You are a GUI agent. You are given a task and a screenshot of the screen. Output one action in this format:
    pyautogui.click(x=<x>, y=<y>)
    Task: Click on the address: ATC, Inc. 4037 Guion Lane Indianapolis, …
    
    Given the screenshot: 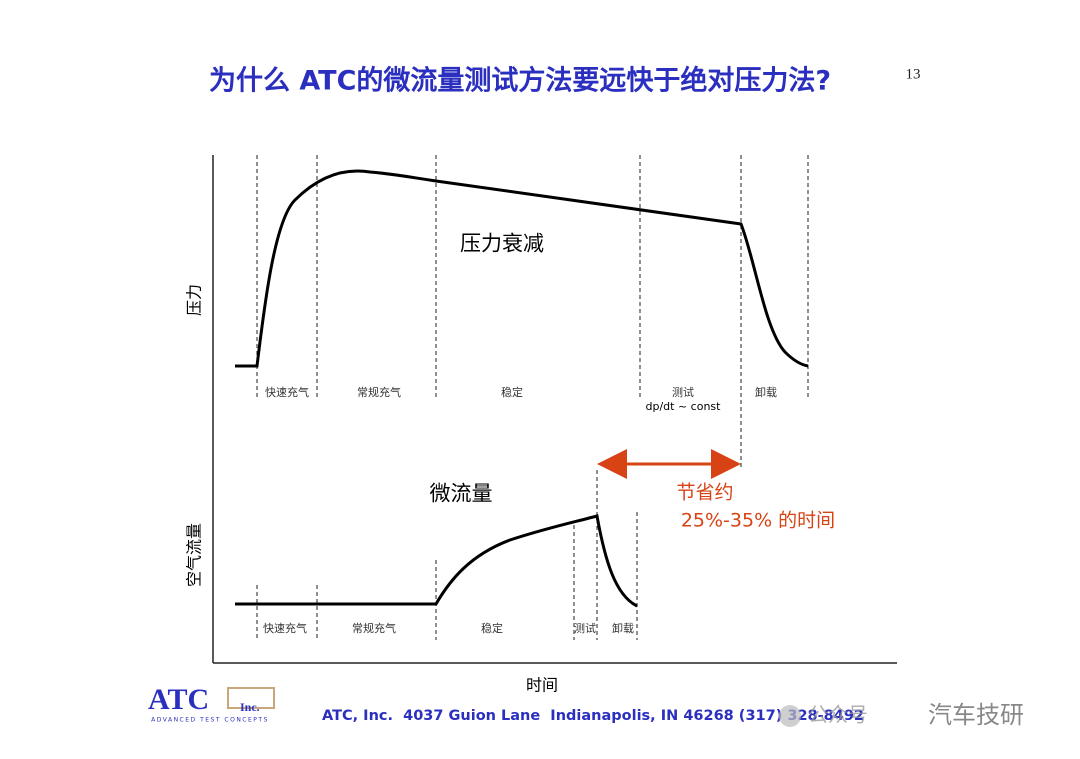 What is the action you would take?
    pyautogui.click(x=593, y=716)
    